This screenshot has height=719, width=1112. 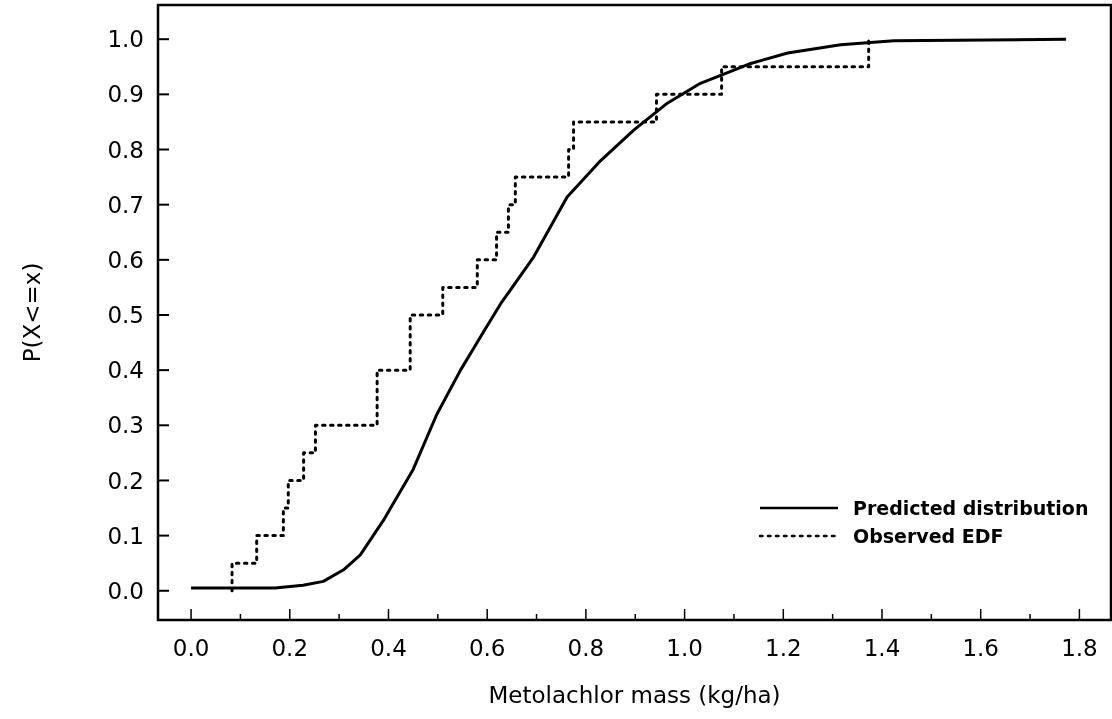 I want to click on y-tick-label: 0.0, so click(x=125, y=590).